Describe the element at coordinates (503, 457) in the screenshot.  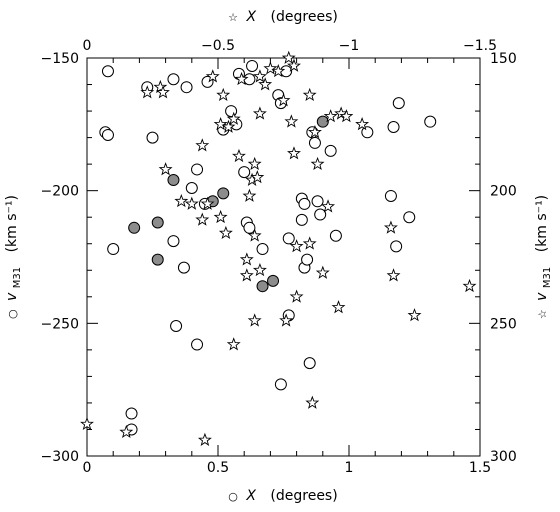
I see `right-tick-label: 300` at that location.